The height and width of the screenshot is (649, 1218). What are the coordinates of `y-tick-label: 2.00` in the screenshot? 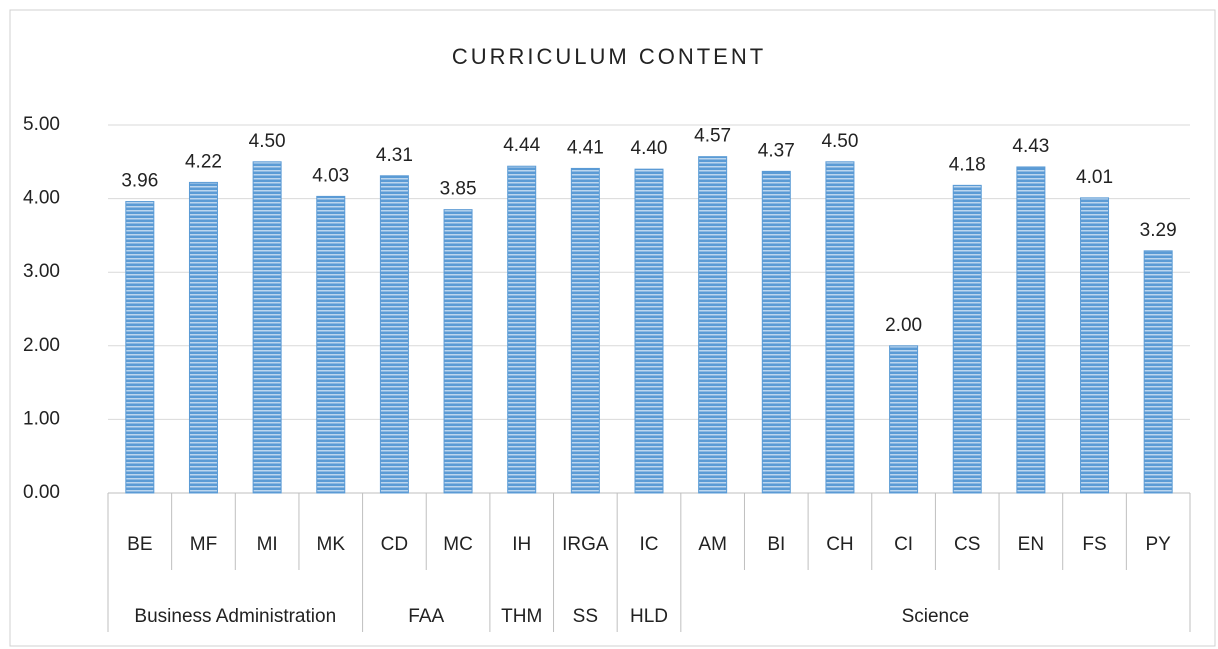 It's located at (41, 345).